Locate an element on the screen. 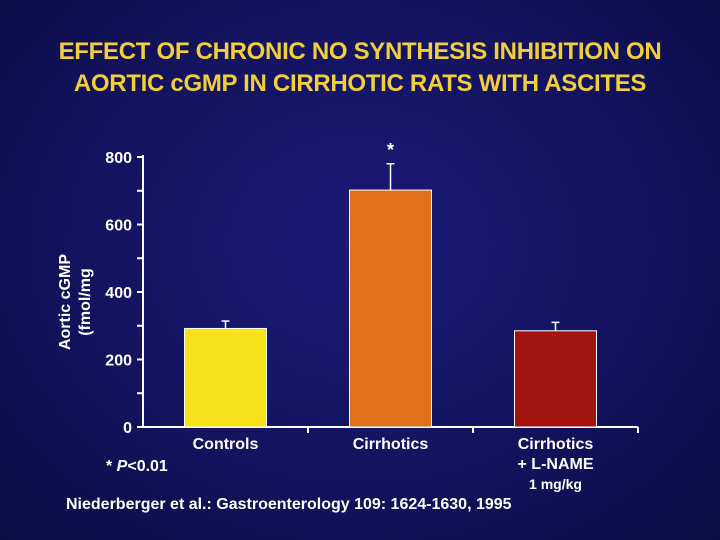  x-category-label: 1 mg/kg is located at coordinates (555, 484).